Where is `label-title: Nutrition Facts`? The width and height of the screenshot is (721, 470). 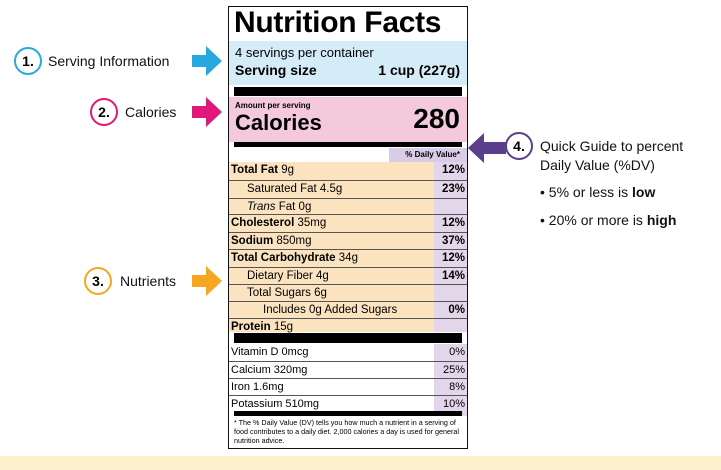 label-title: Nutrition Facts is located at coordinates (338, 22).